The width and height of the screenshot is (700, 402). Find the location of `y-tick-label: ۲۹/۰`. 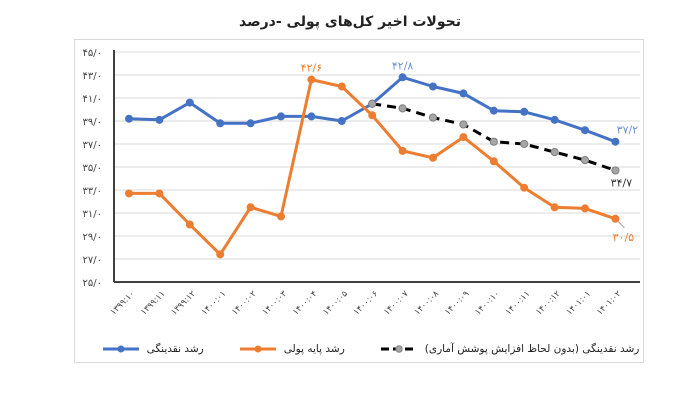

y-tick-label: ۲۹/۰ is located at coordinates (92, 237).